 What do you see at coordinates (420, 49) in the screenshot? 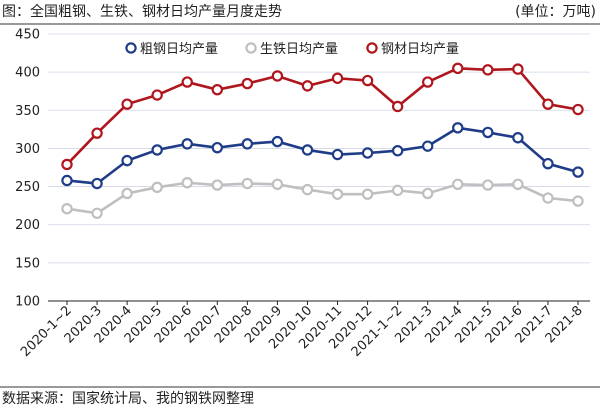
I see `legend-label: 钢材日均产量` at bounding box center [420, 49].